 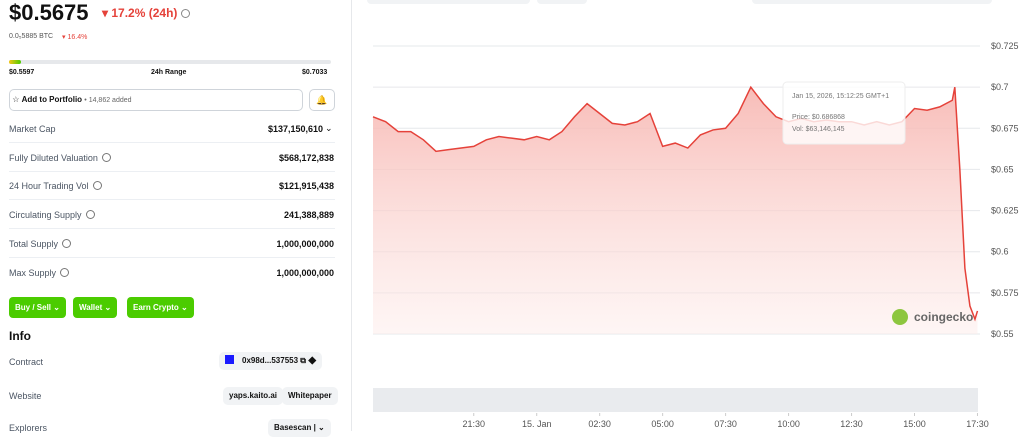 I want to click on y-tick-label: $0.675, so click(x=1005, y=128).